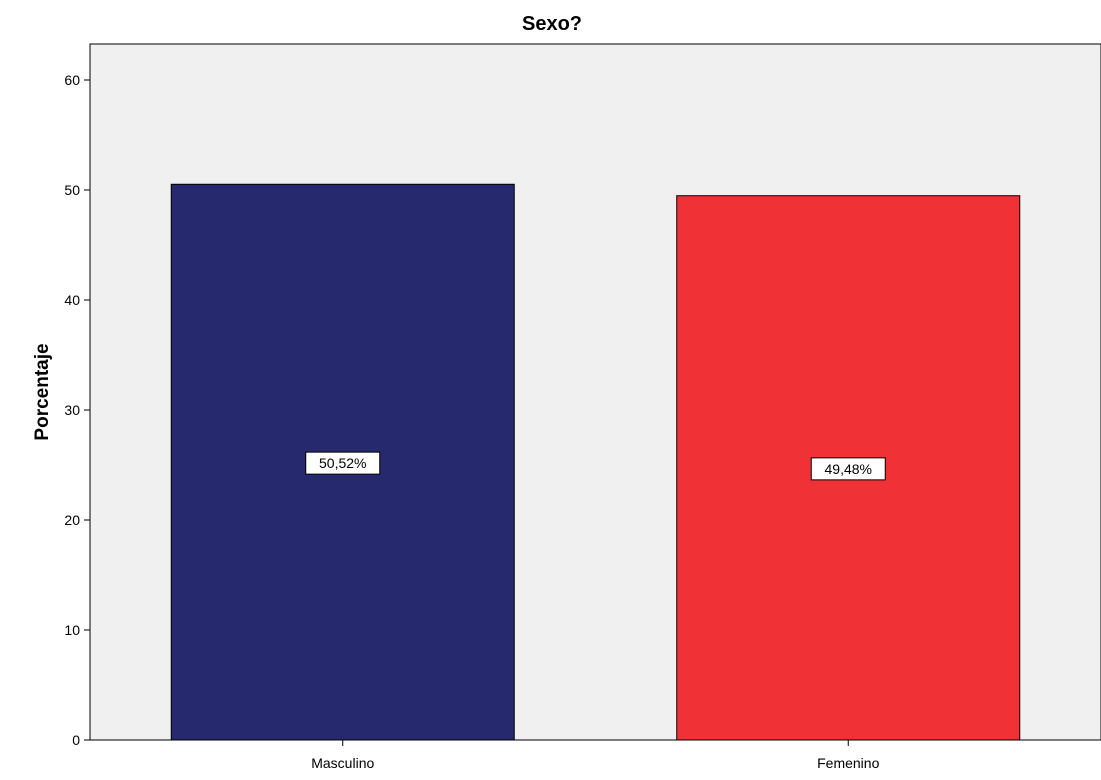 Image resolution: width=1101 pixels, height=780 pixels. Describe the element at coordinates (42, 391) in the screenshot. I see `y-axis-label: Porcentaje` at that location.